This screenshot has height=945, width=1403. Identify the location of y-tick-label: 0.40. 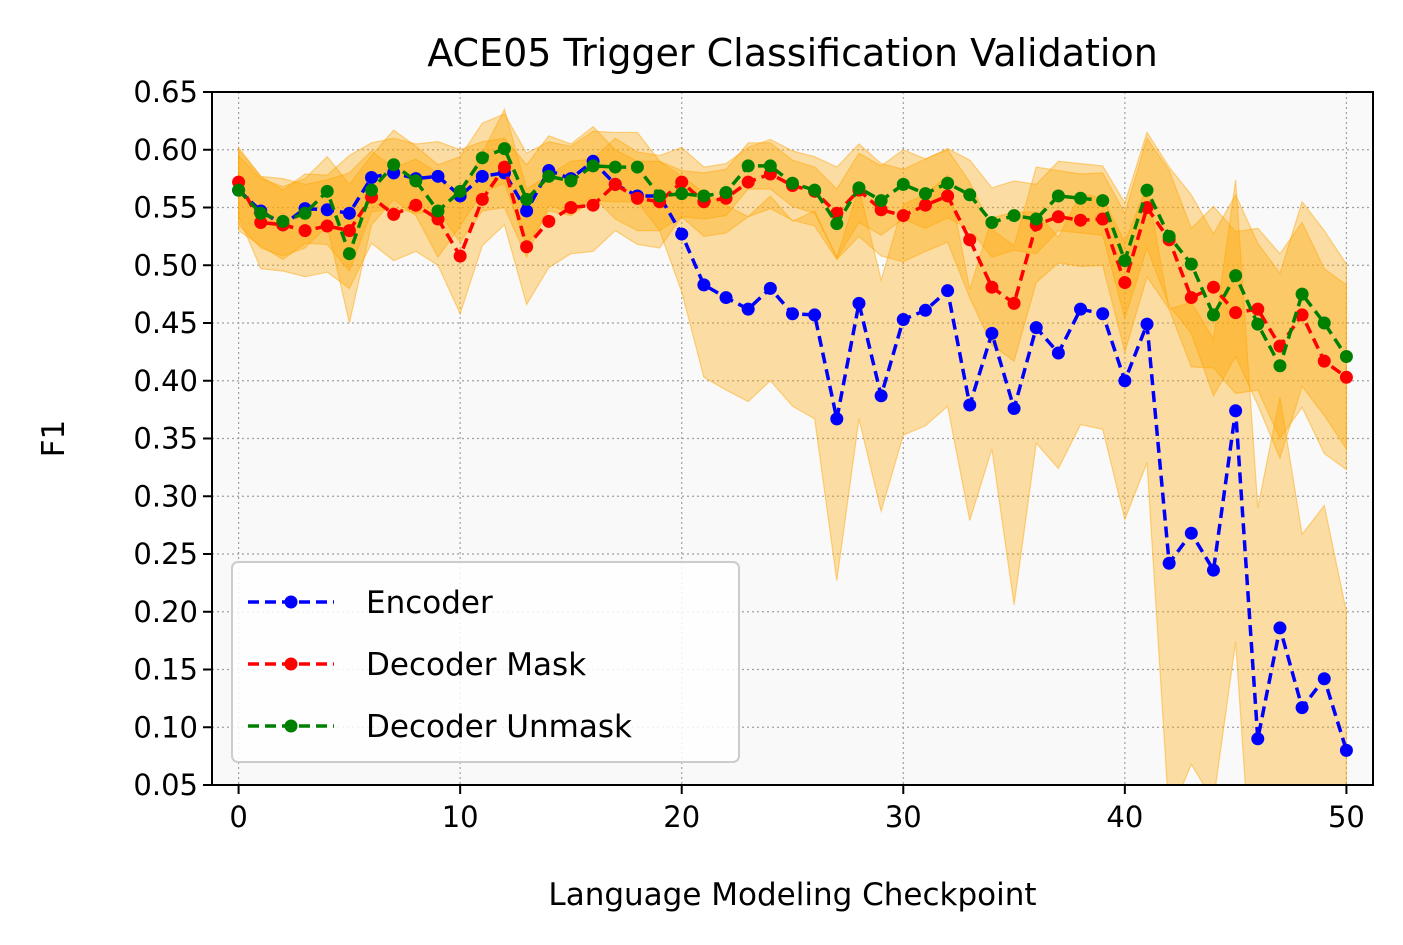
(165, 381).